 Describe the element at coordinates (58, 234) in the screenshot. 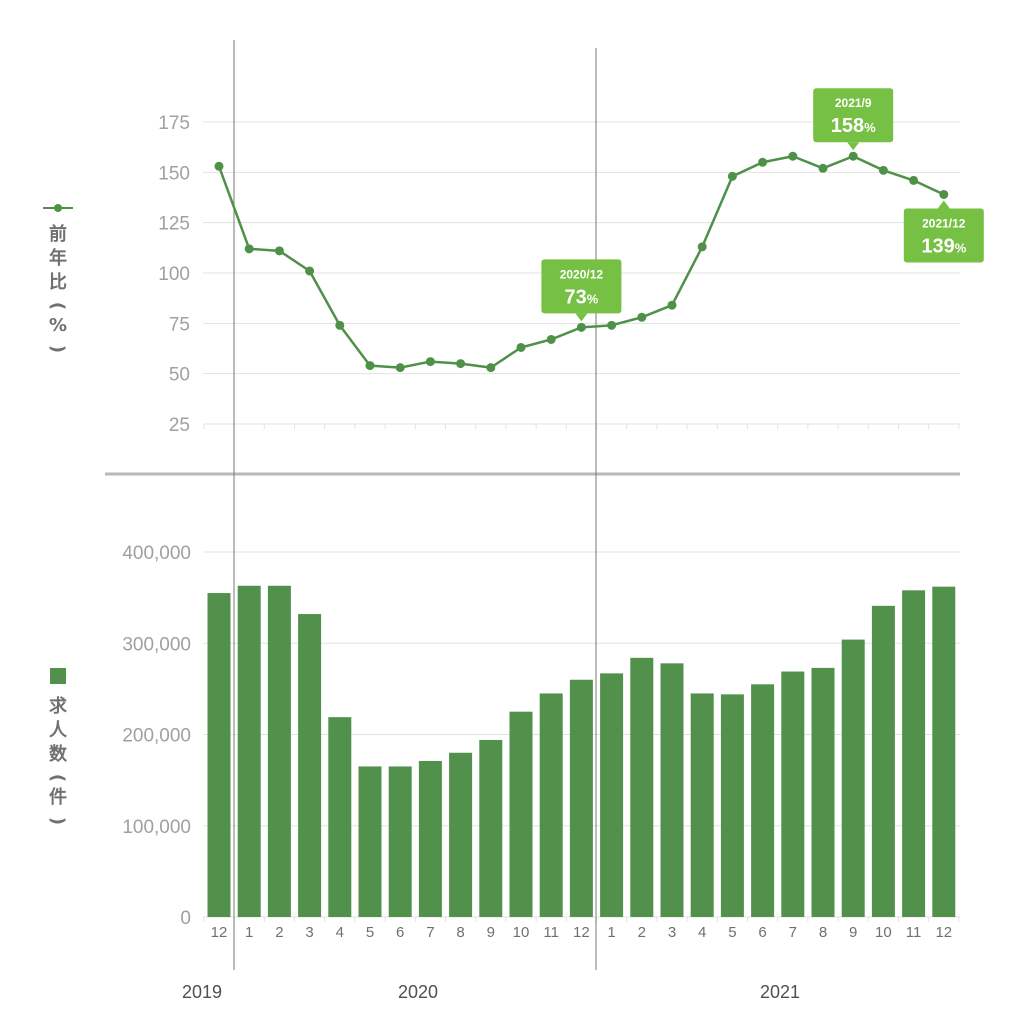

I see `y-label-char: 前` at that location.